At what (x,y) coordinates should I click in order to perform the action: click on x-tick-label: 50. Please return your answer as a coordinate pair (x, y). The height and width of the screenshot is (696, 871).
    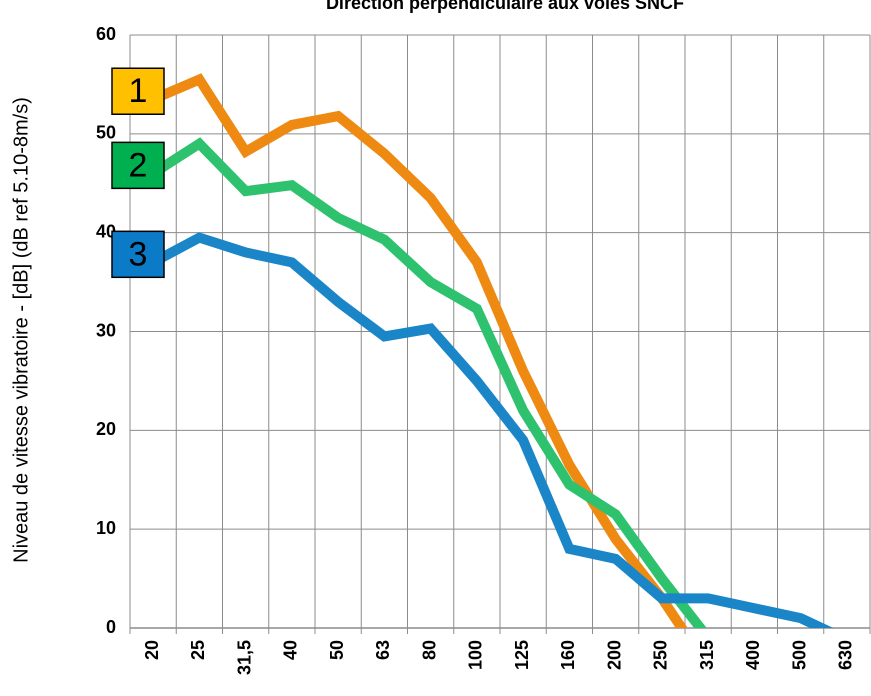
    Looking at the image, I should click on (337, 650).